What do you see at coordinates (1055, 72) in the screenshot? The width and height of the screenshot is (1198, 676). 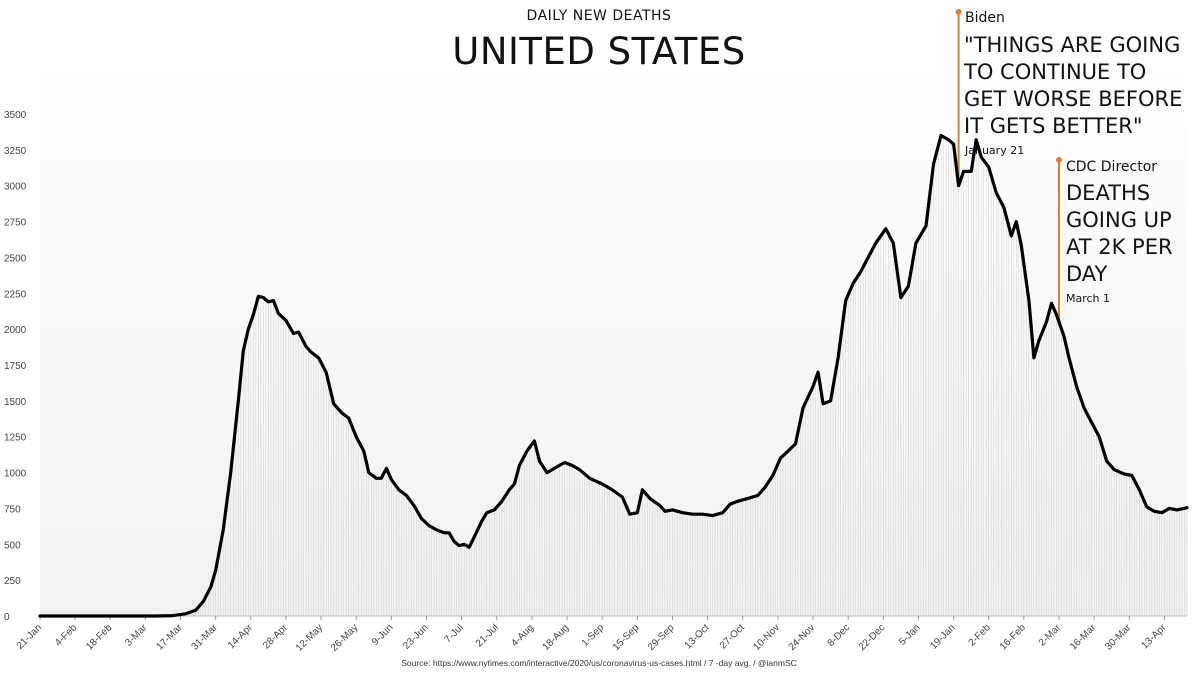 I see `annotation-biden-quote-line: TO CONTINUE TO` at bounding box center [1055, 72].